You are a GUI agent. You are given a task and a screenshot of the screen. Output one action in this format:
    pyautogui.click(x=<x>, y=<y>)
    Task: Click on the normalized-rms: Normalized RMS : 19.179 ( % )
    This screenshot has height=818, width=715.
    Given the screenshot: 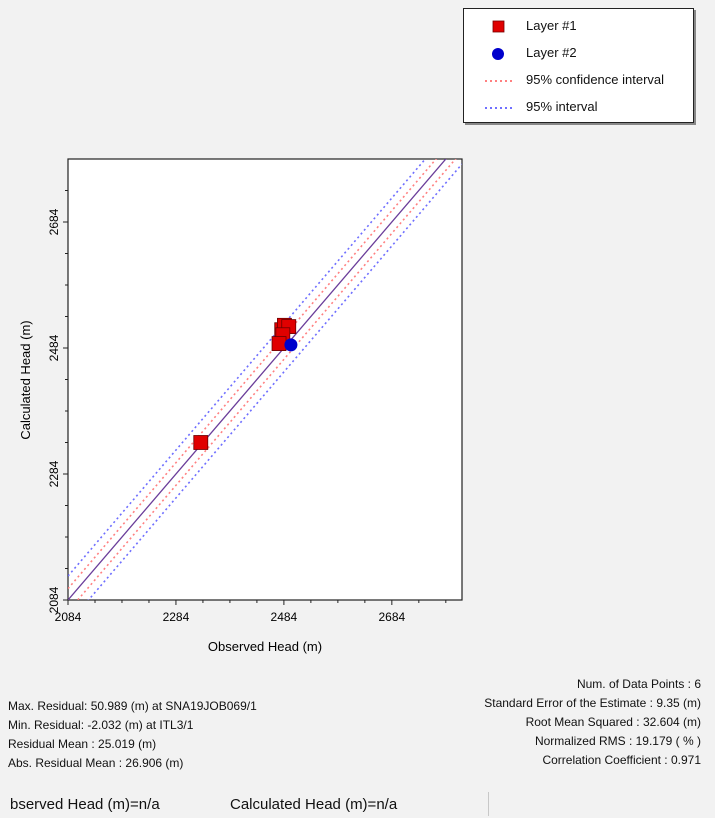 What is the action you would take?
    pyautogui.click(x=617, y=741)
    